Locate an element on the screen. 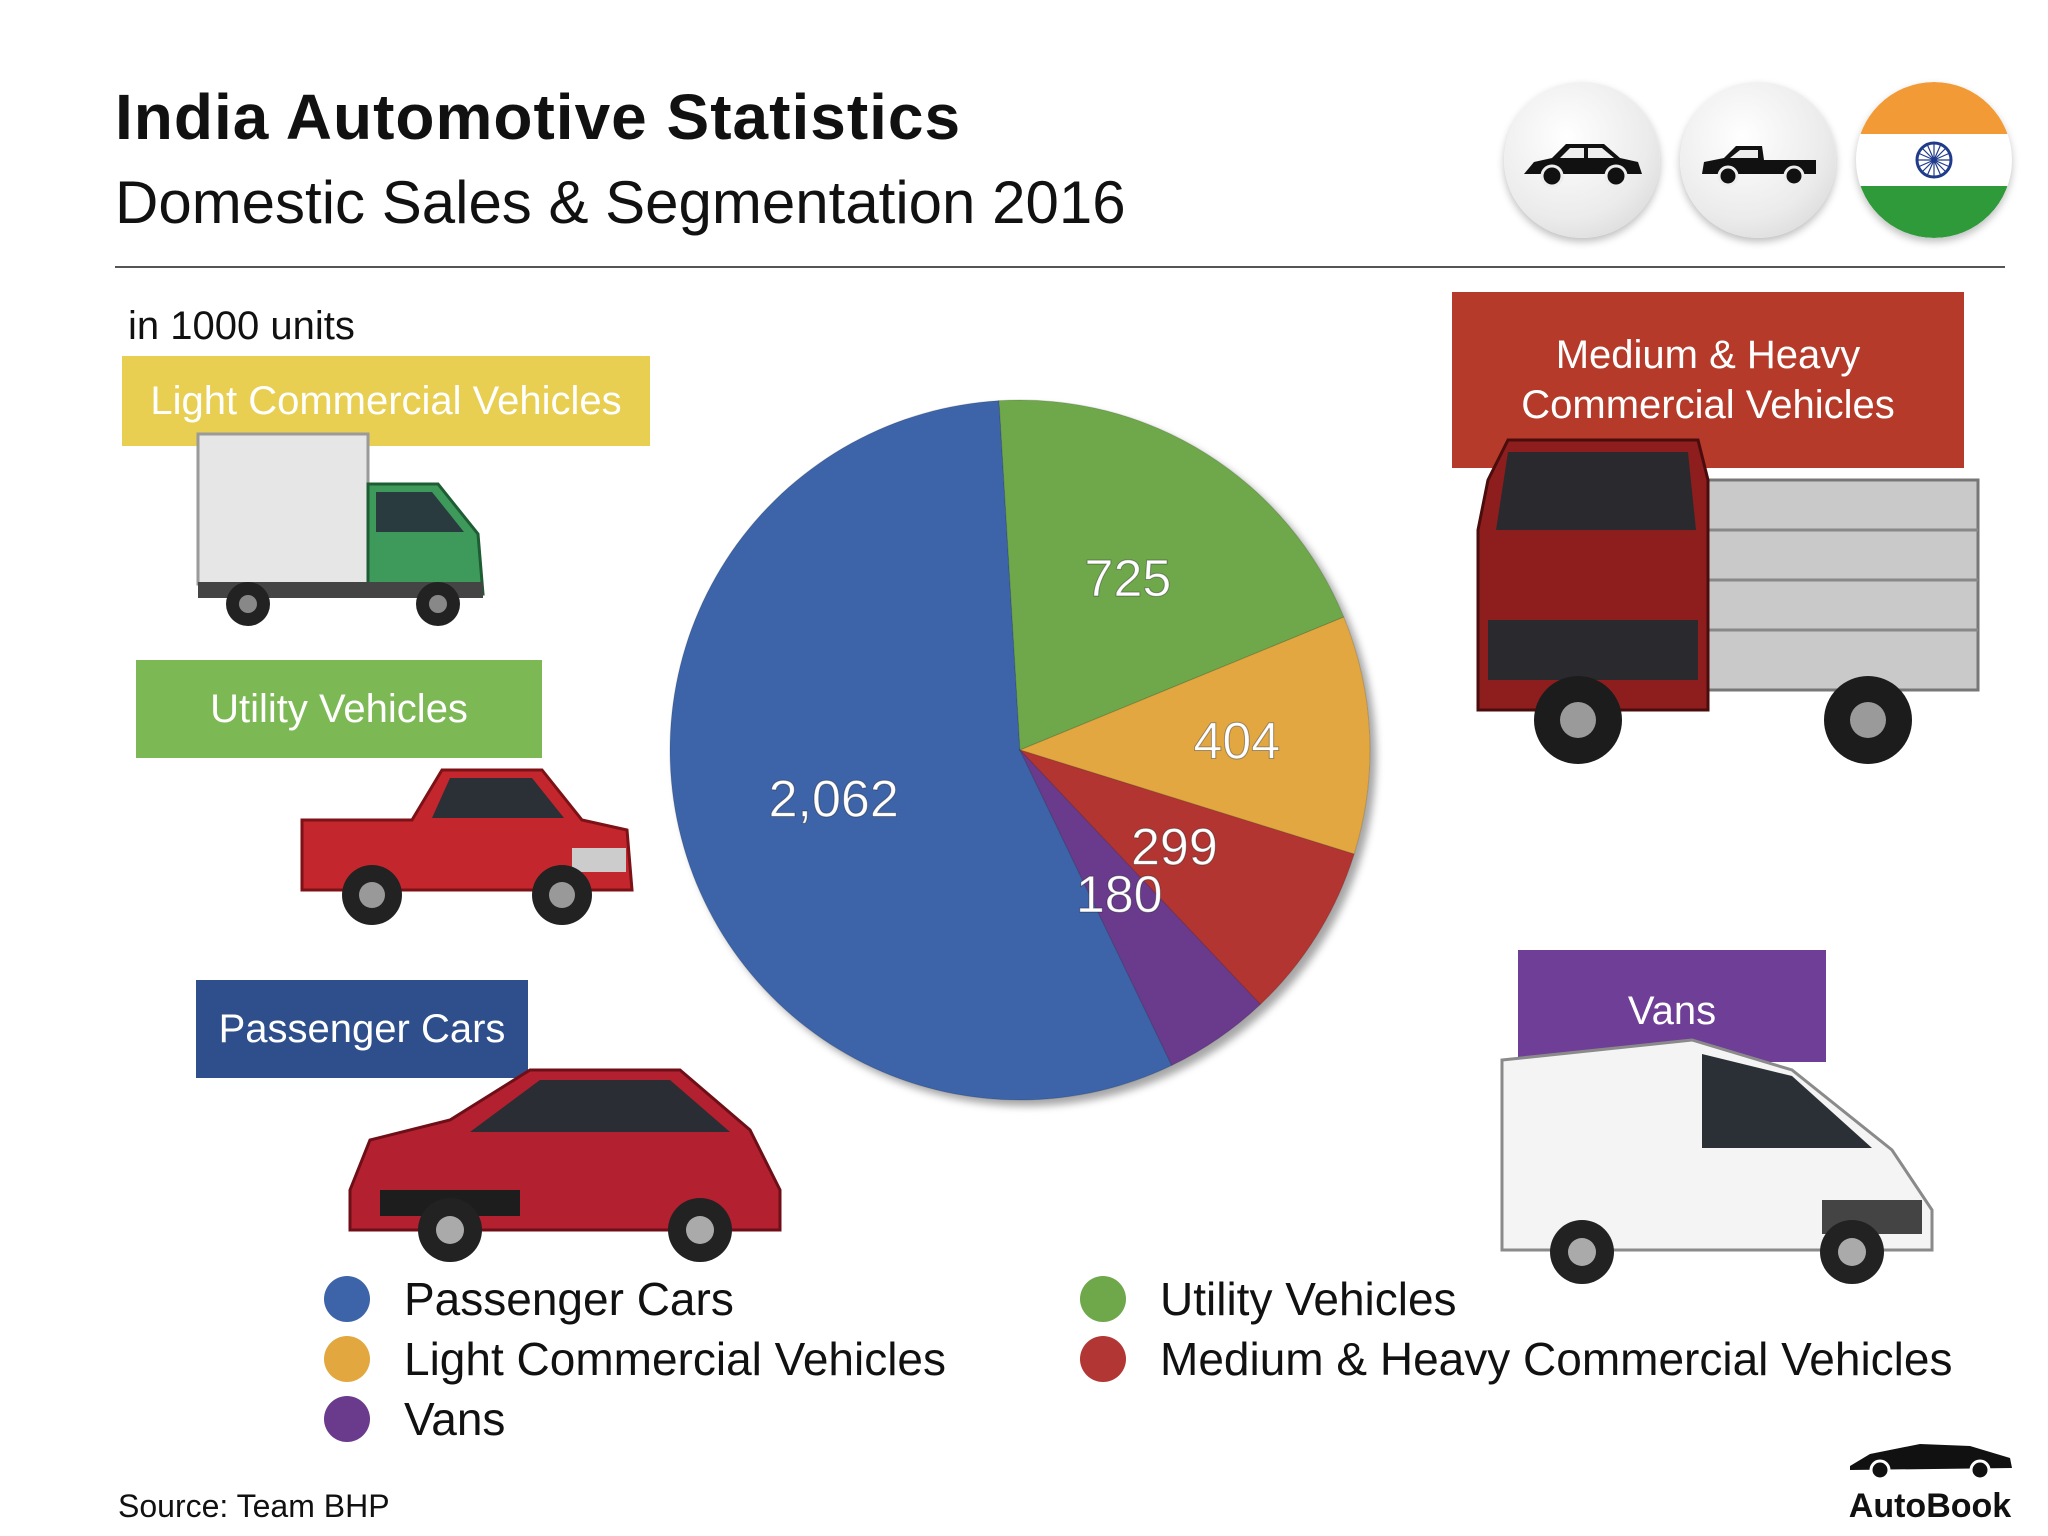 The image size is (2048, 1536). slice-utility-vehicles is located at coordinates (1171, 575).